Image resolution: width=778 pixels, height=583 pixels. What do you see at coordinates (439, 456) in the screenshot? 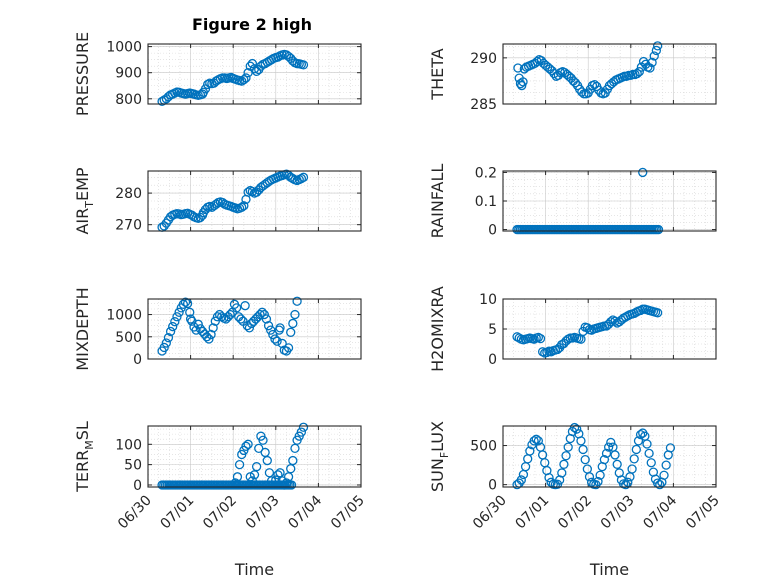
I see `y-axis-label: SUNFLUX` at bounding box center [439, 456].